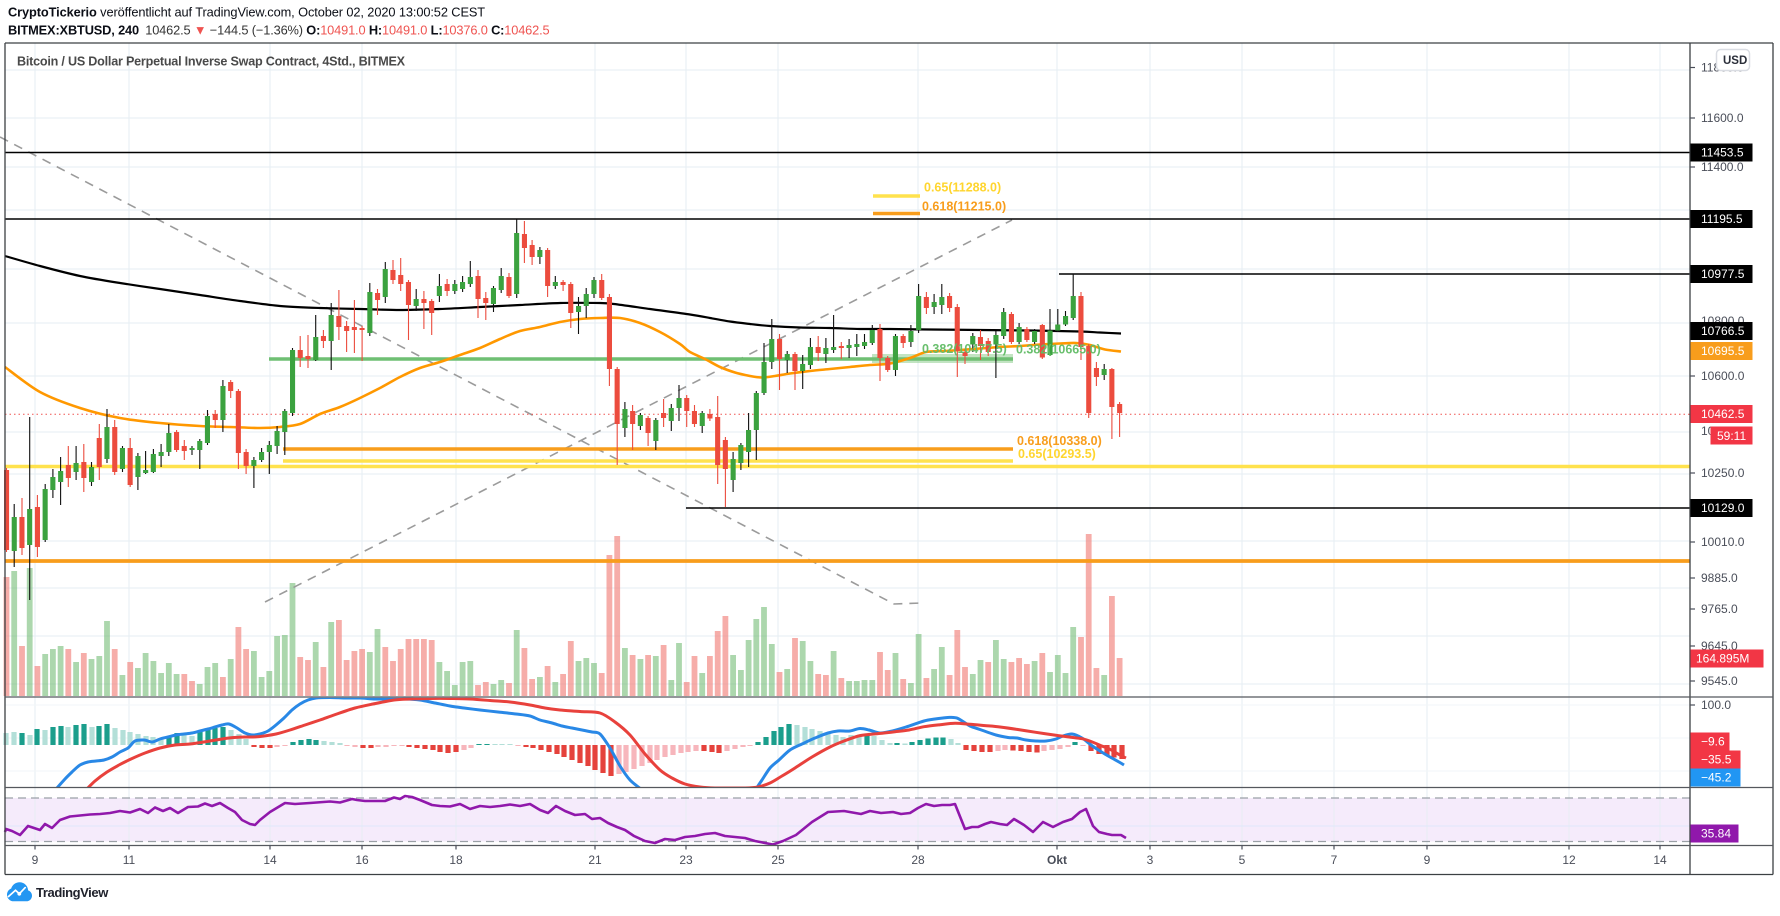 Image resolution: width=1780 pixels, height=916 pixels. I want to click on svg-text: 0.382(10665.0), so click(1058, 350).